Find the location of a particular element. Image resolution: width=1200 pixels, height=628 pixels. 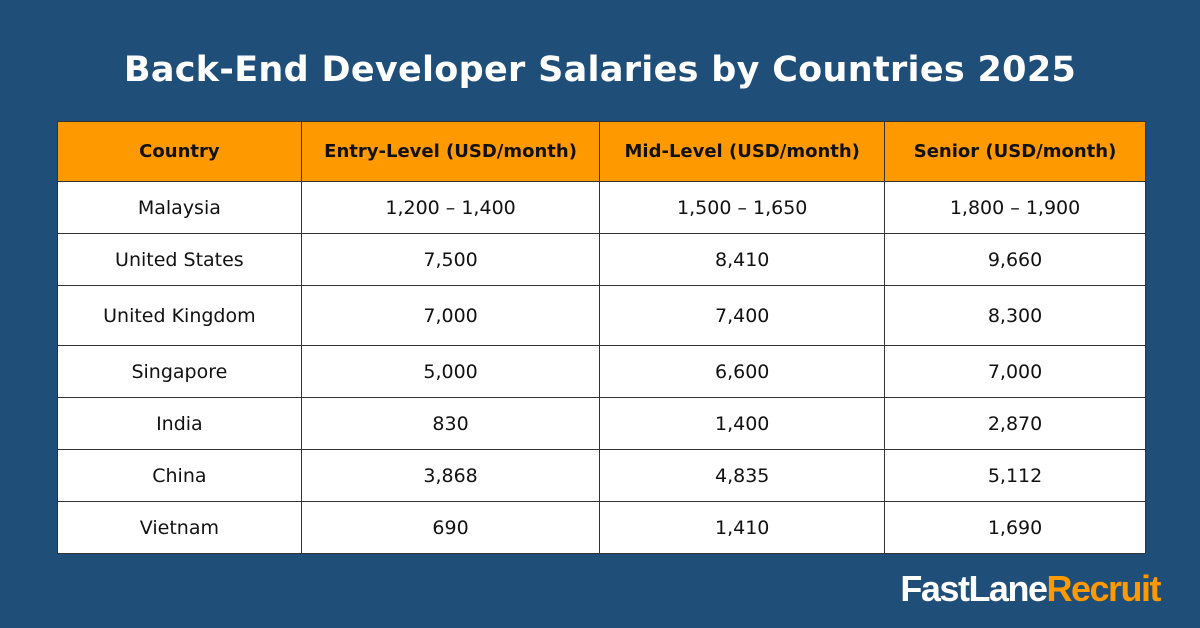

cell-entry-level: 5,000 is located at coordinates (450, 371).